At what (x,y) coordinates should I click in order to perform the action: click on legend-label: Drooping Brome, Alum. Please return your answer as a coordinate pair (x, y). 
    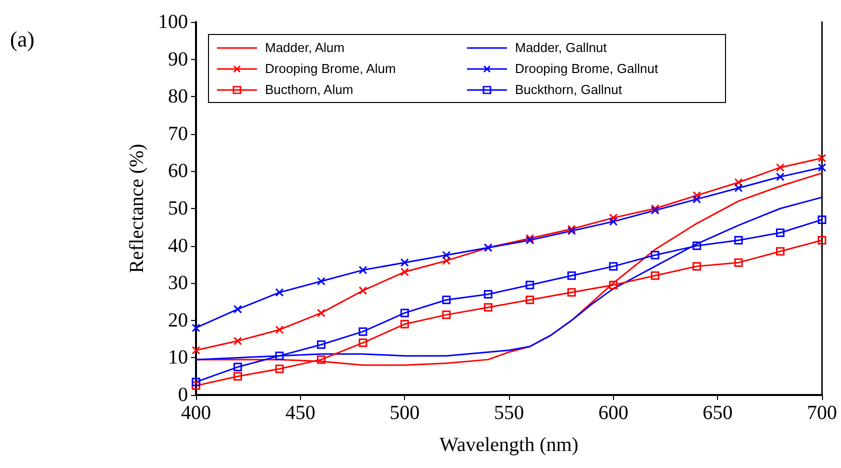
    Looking at the image, I should click on (330, 68).